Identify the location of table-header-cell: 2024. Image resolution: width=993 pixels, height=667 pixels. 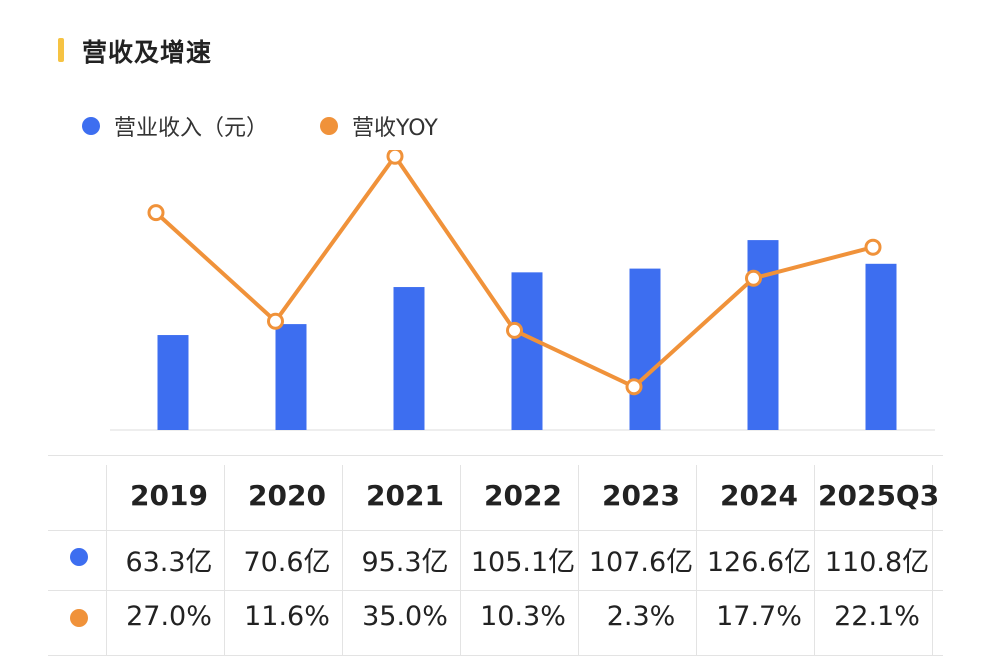
(759, 495).